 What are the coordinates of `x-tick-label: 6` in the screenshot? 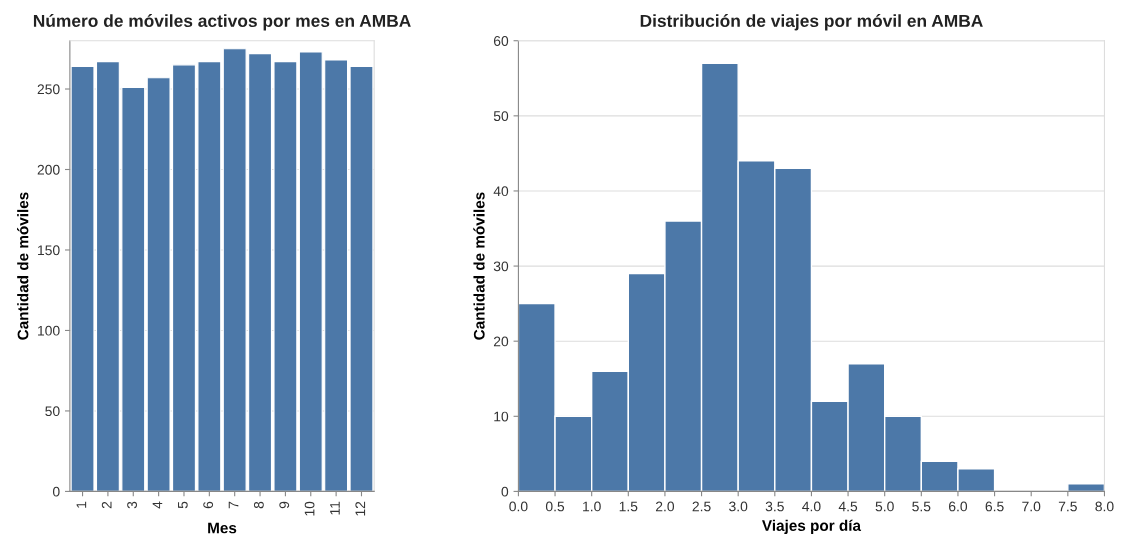 It's located at (208, 505).